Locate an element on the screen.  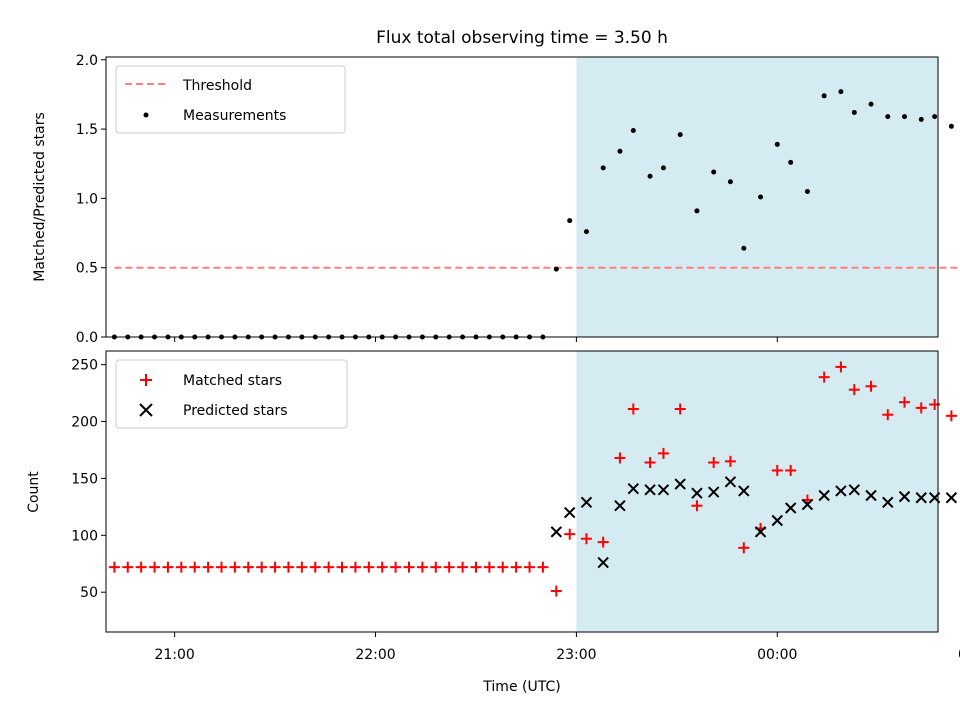
chart-title: Flux total observing time = 3.50 h is located at coordinates (522, 38).